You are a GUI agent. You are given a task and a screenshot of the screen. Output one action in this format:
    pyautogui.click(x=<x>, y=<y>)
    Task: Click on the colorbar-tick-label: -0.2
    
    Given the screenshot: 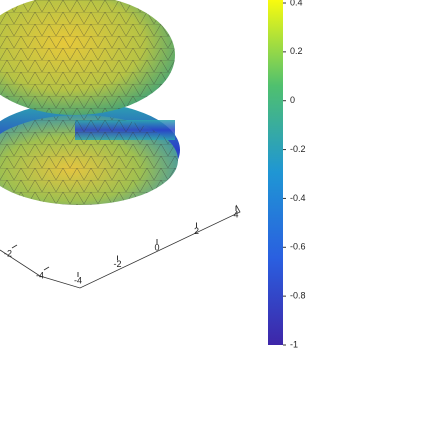 What is the action you would take?
    pyautogui.click(x=298, y=149)
    